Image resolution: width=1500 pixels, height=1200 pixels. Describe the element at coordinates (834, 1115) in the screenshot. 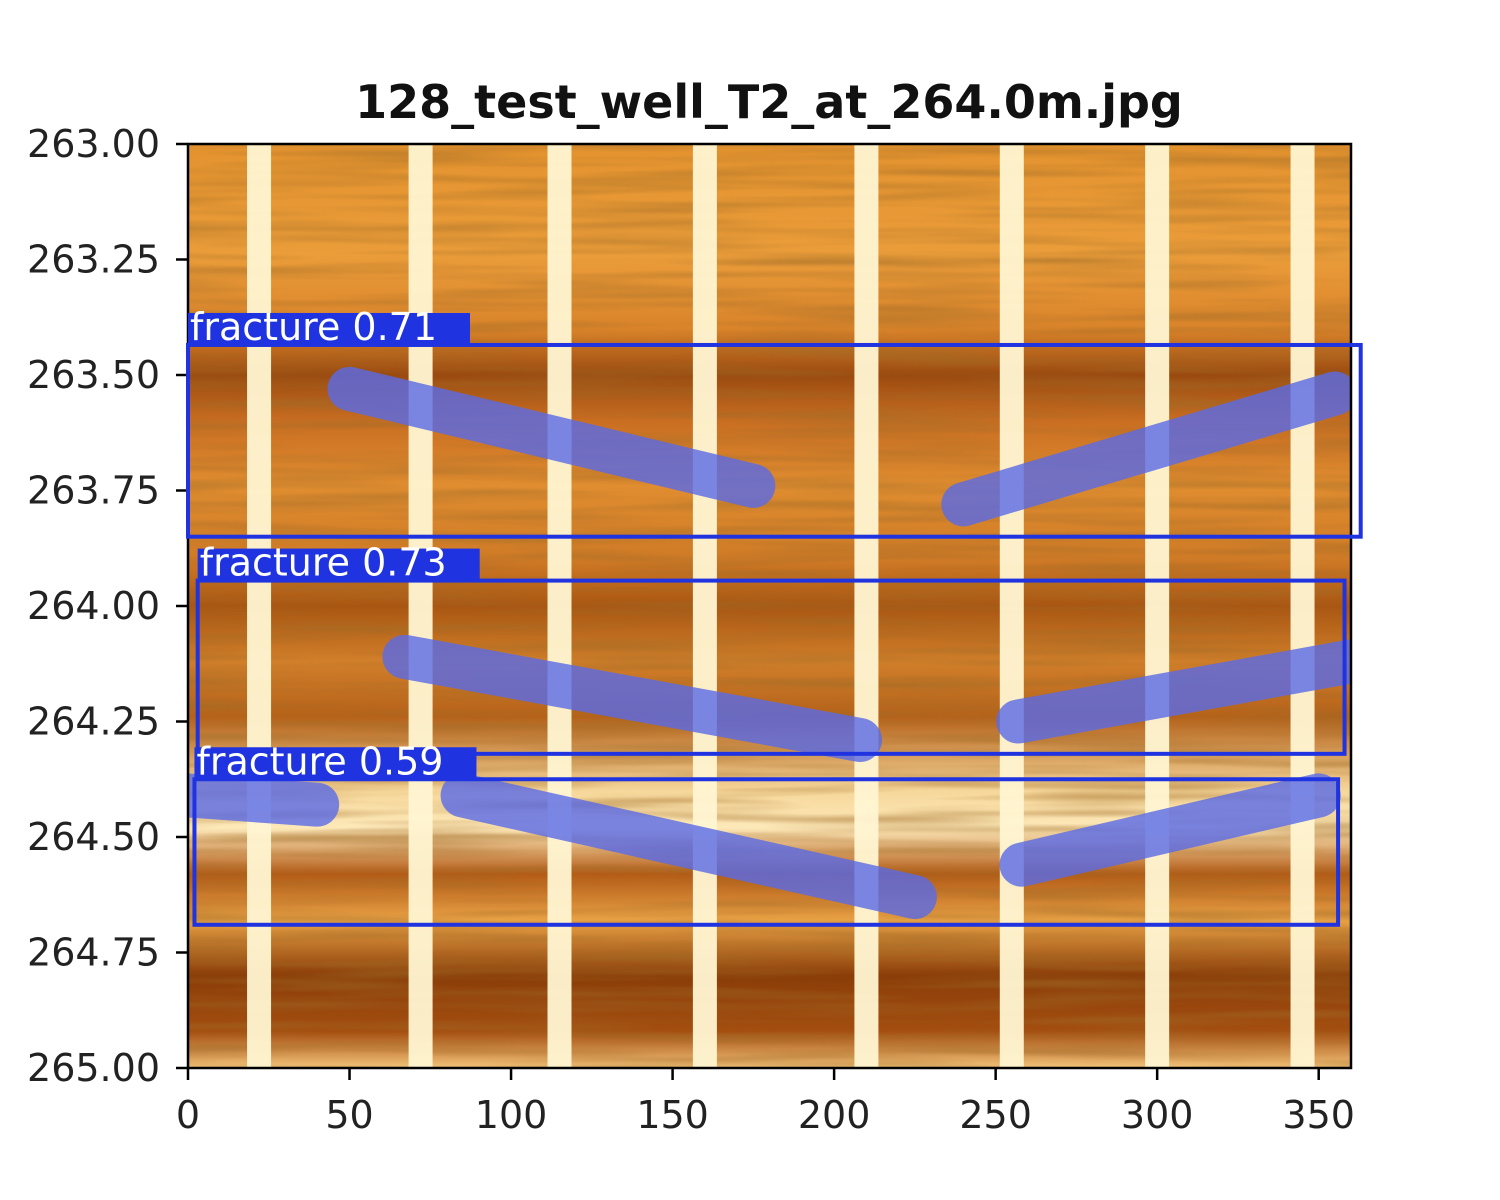

I see `x-tick-label: 200` at that location.